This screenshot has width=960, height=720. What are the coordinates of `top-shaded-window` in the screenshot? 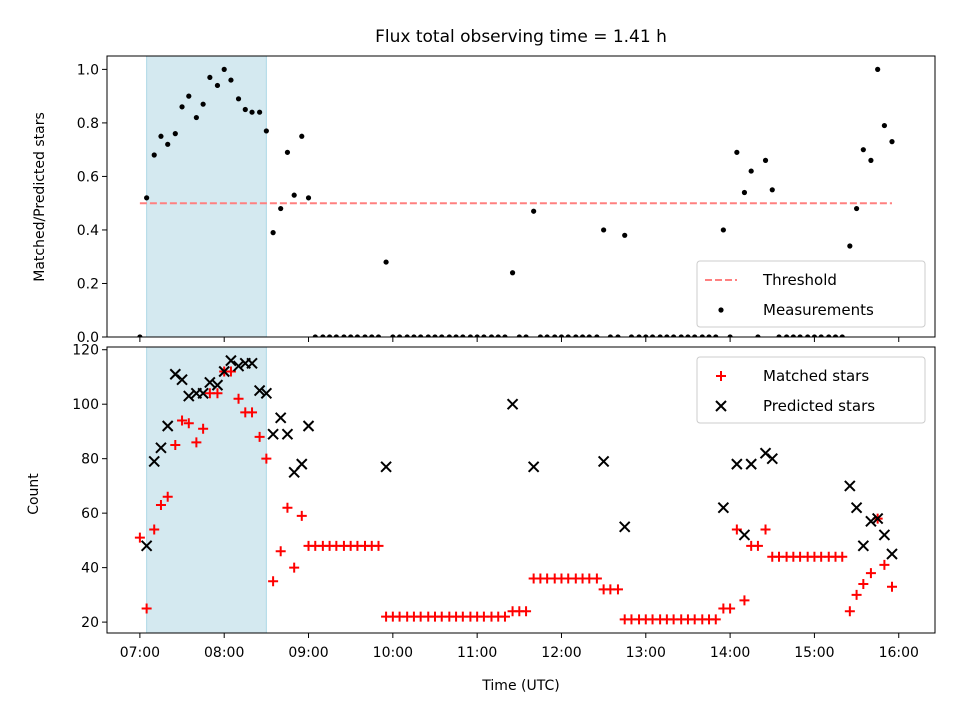 It's located at (206, 196).